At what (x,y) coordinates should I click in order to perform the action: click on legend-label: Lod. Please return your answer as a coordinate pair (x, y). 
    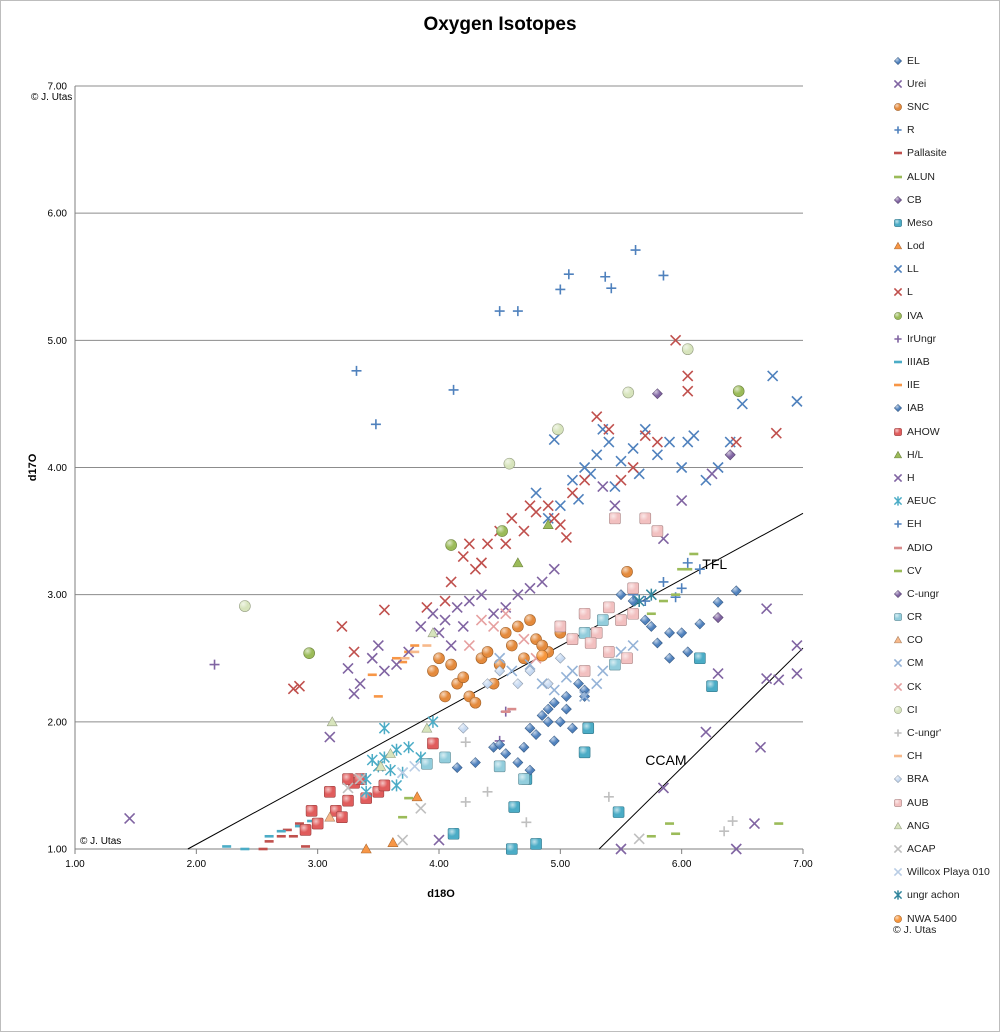
    Looking at the image, I should click on (916, 246).